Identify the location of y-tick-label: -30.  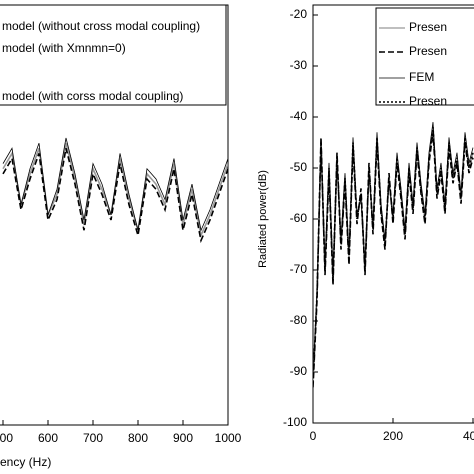
(299, 65).